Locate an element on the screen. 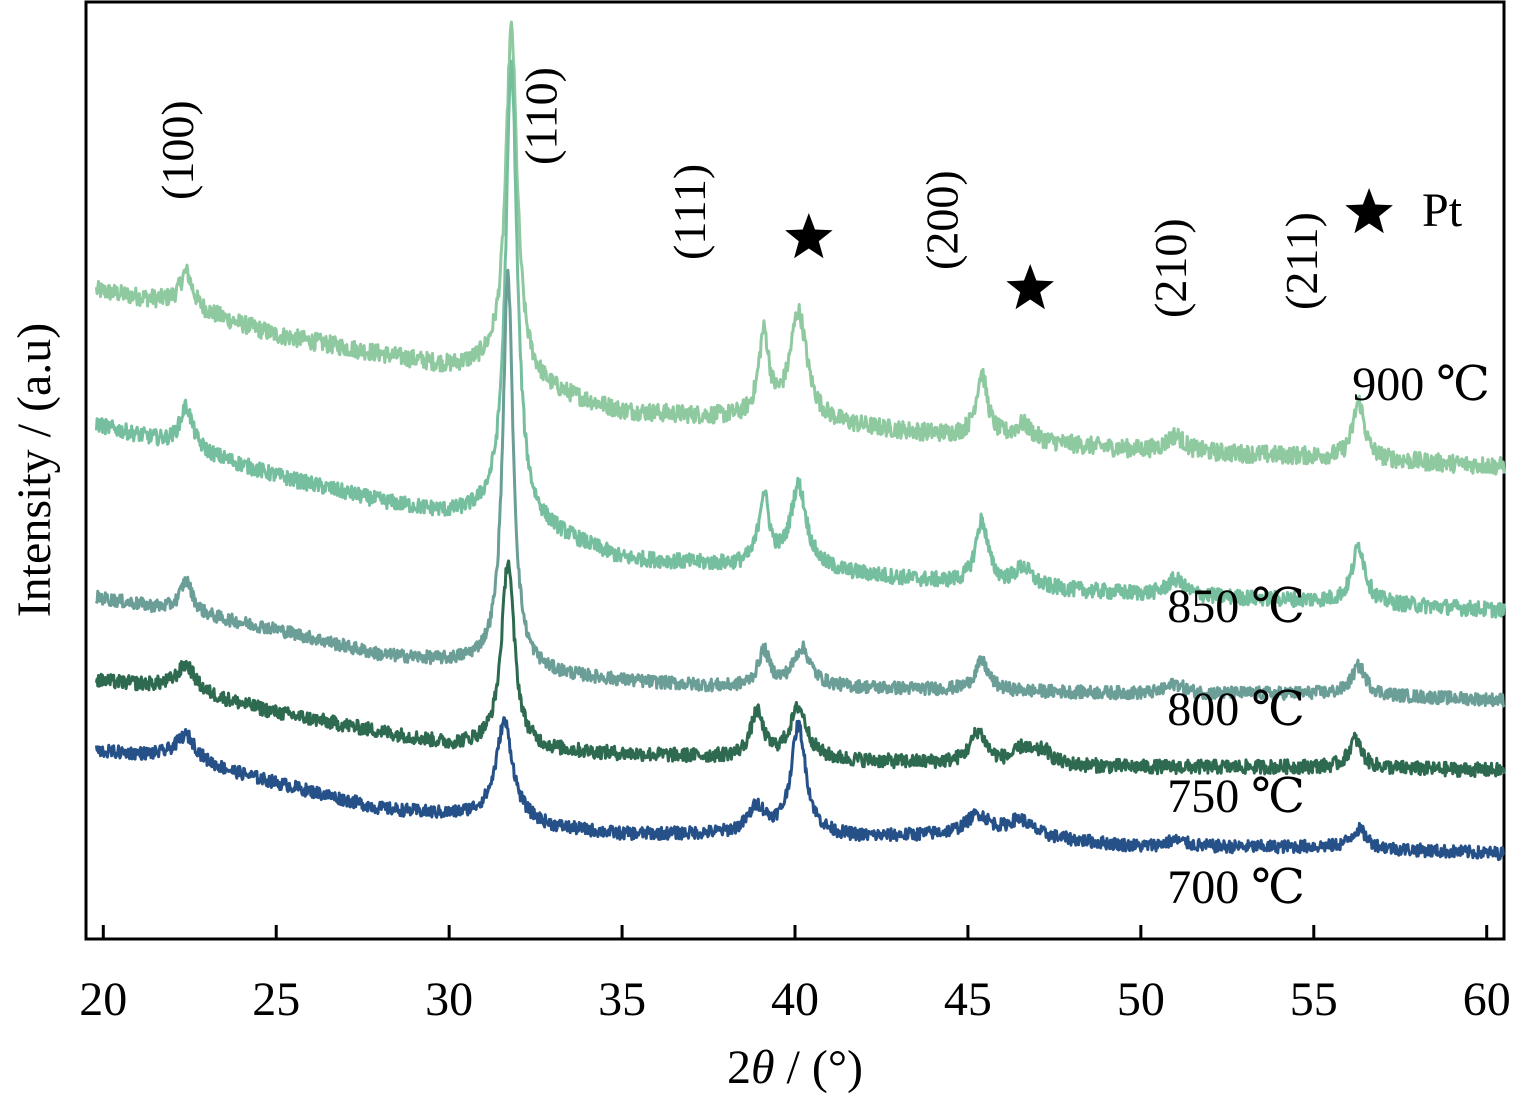 This screenshot has width=1517, height=1099. y-axis-title: Intensity / (a.u) is located at coordinates (34, 470).